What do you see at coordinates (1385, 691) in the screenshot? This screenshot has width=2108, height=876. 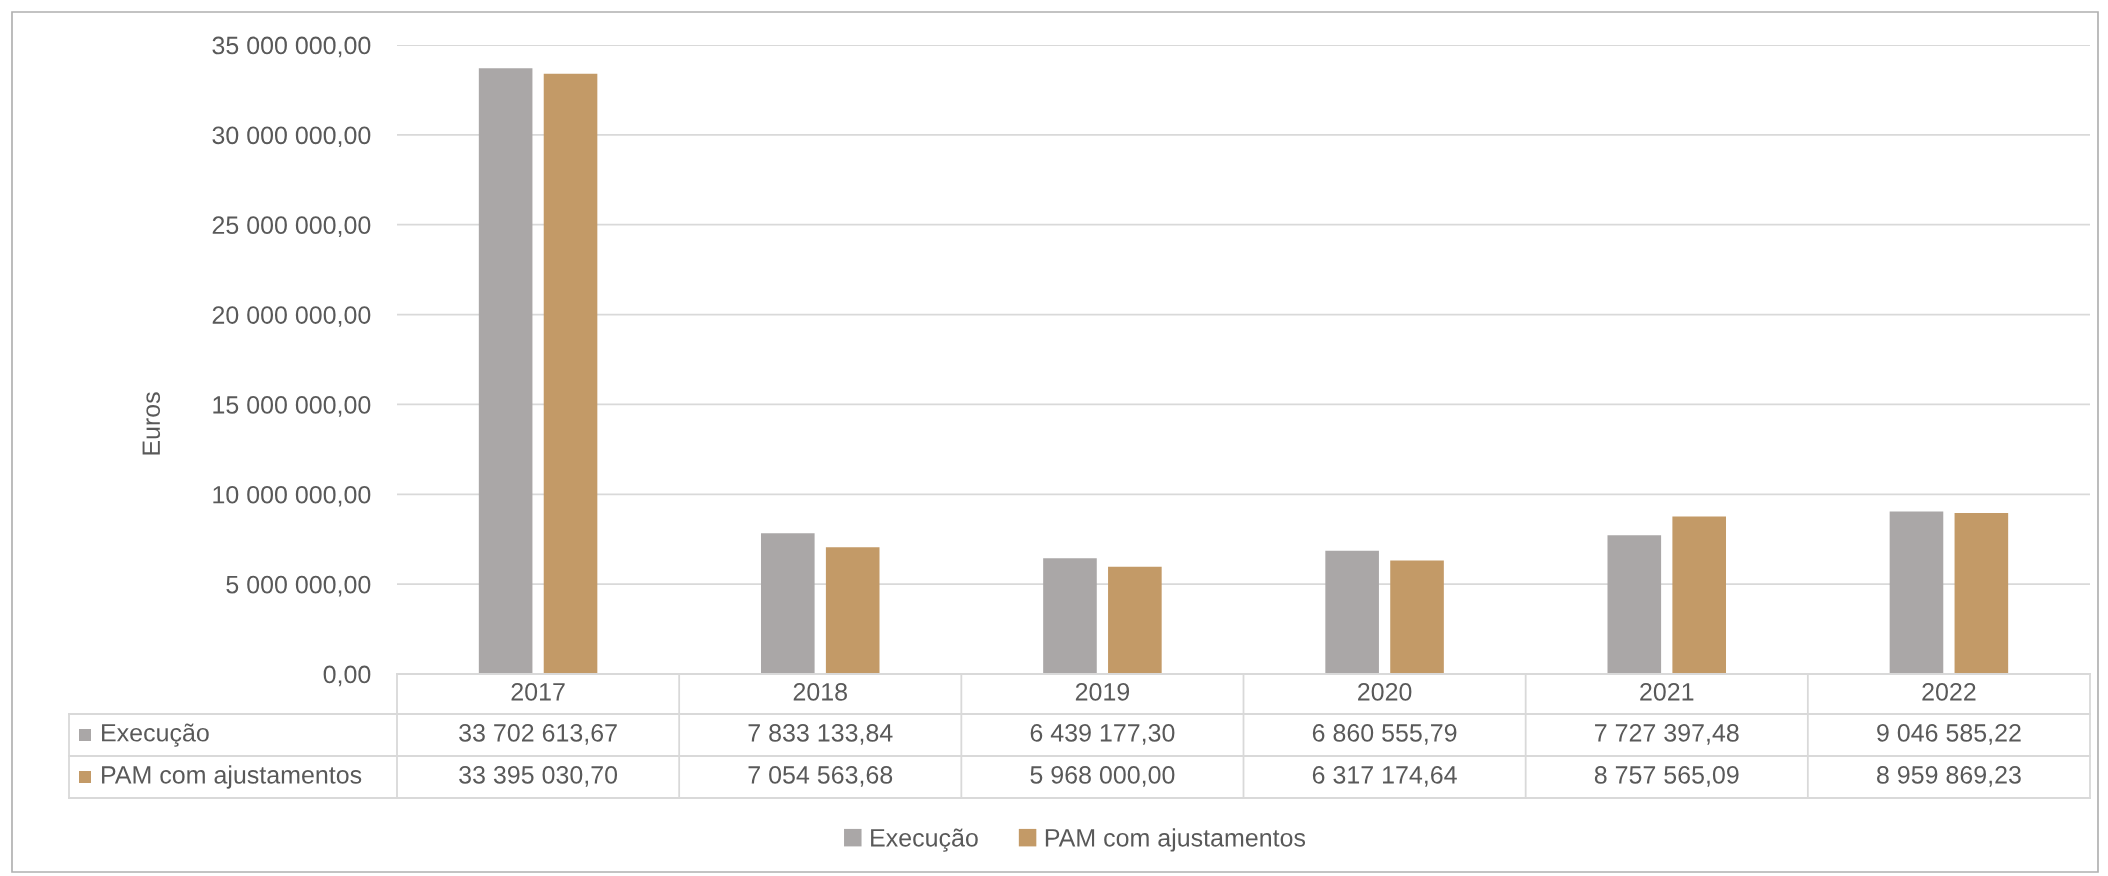 I see `x-tick-label: 2020` at bounding box center [1385, 691].